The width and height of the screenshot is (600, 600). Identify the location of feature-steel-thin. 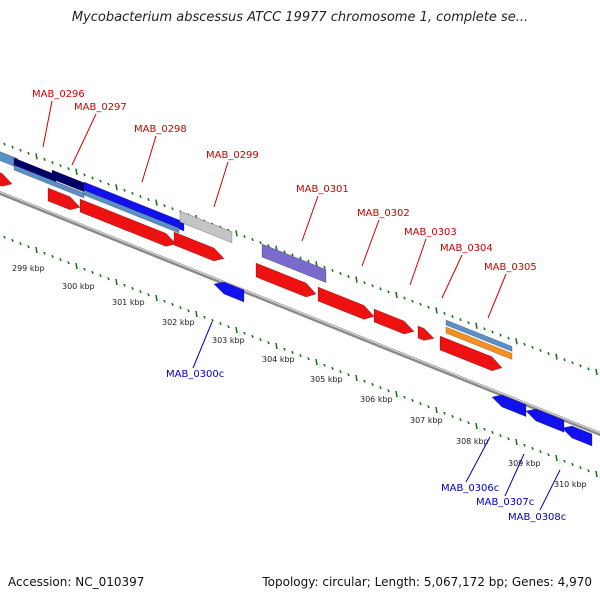
(131, 211).